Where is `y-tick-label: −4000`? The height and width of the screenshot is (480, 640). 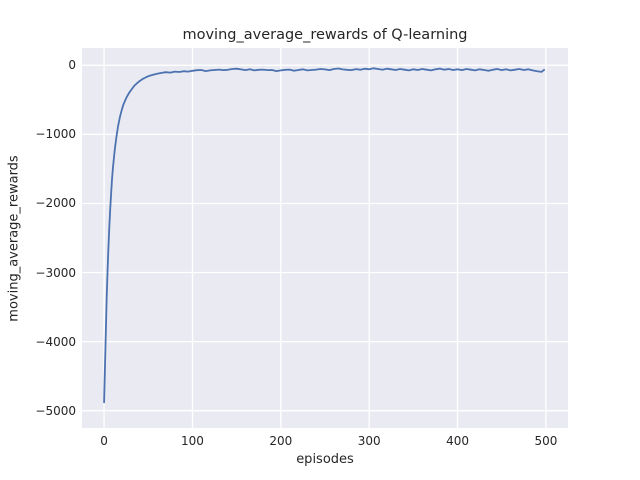
y-tick-label: −4000 is located at coordinates (55, 341).